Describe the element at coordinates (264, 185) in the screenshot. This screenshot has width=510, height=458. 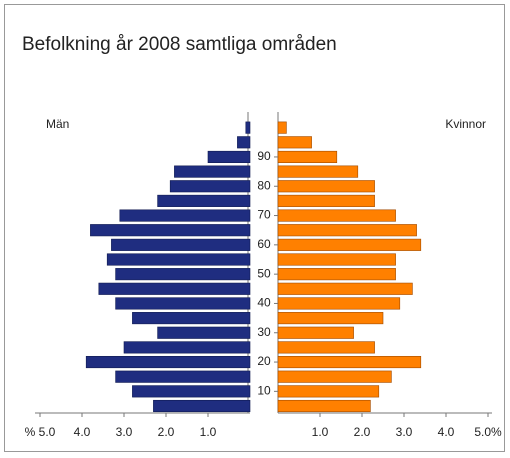
I see `age-label: 80` at that location.